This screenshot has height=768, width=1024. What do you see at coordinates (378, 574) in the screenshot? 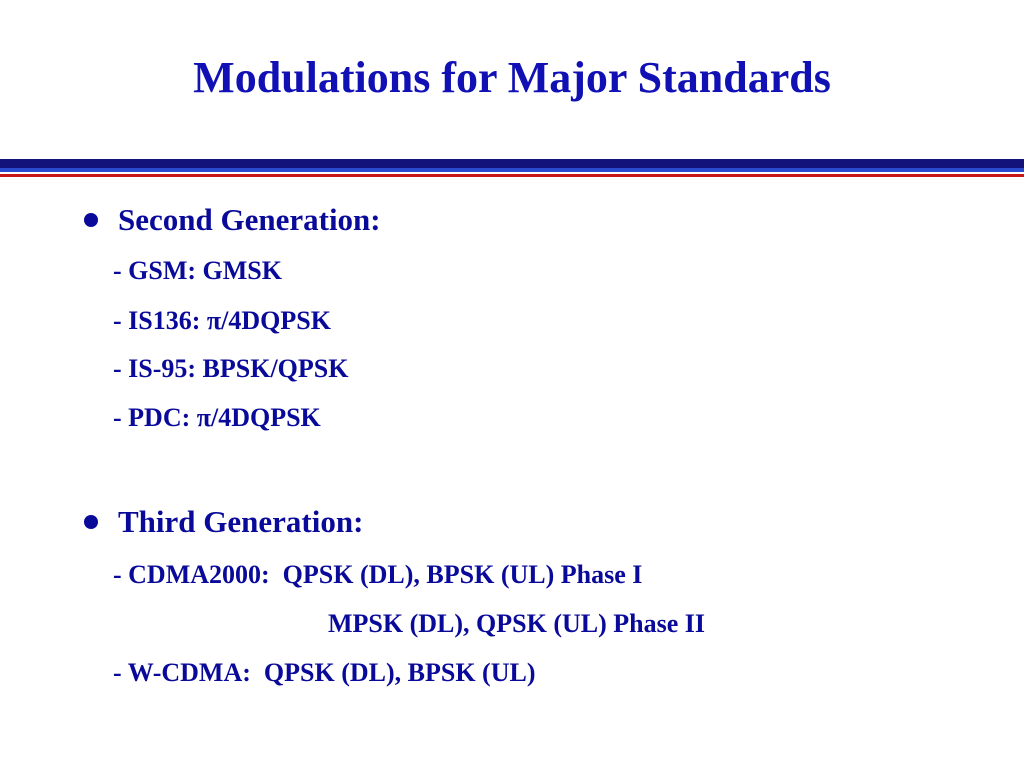
I see `list-item-cdma2000: - CDMA2000: QPSK (DL), BPSK (UL) Phase I` at bounding box center [378, 574].